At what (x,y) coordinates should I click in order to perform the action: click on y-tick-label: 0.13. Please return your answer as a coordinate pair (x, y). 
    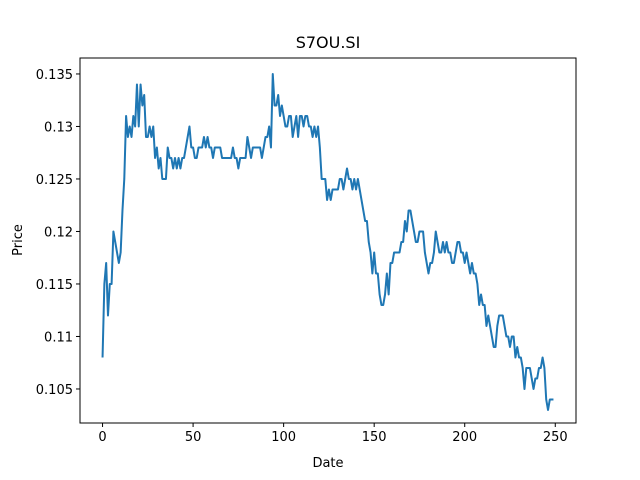
    Looking at the image, I should click on (58, 127).